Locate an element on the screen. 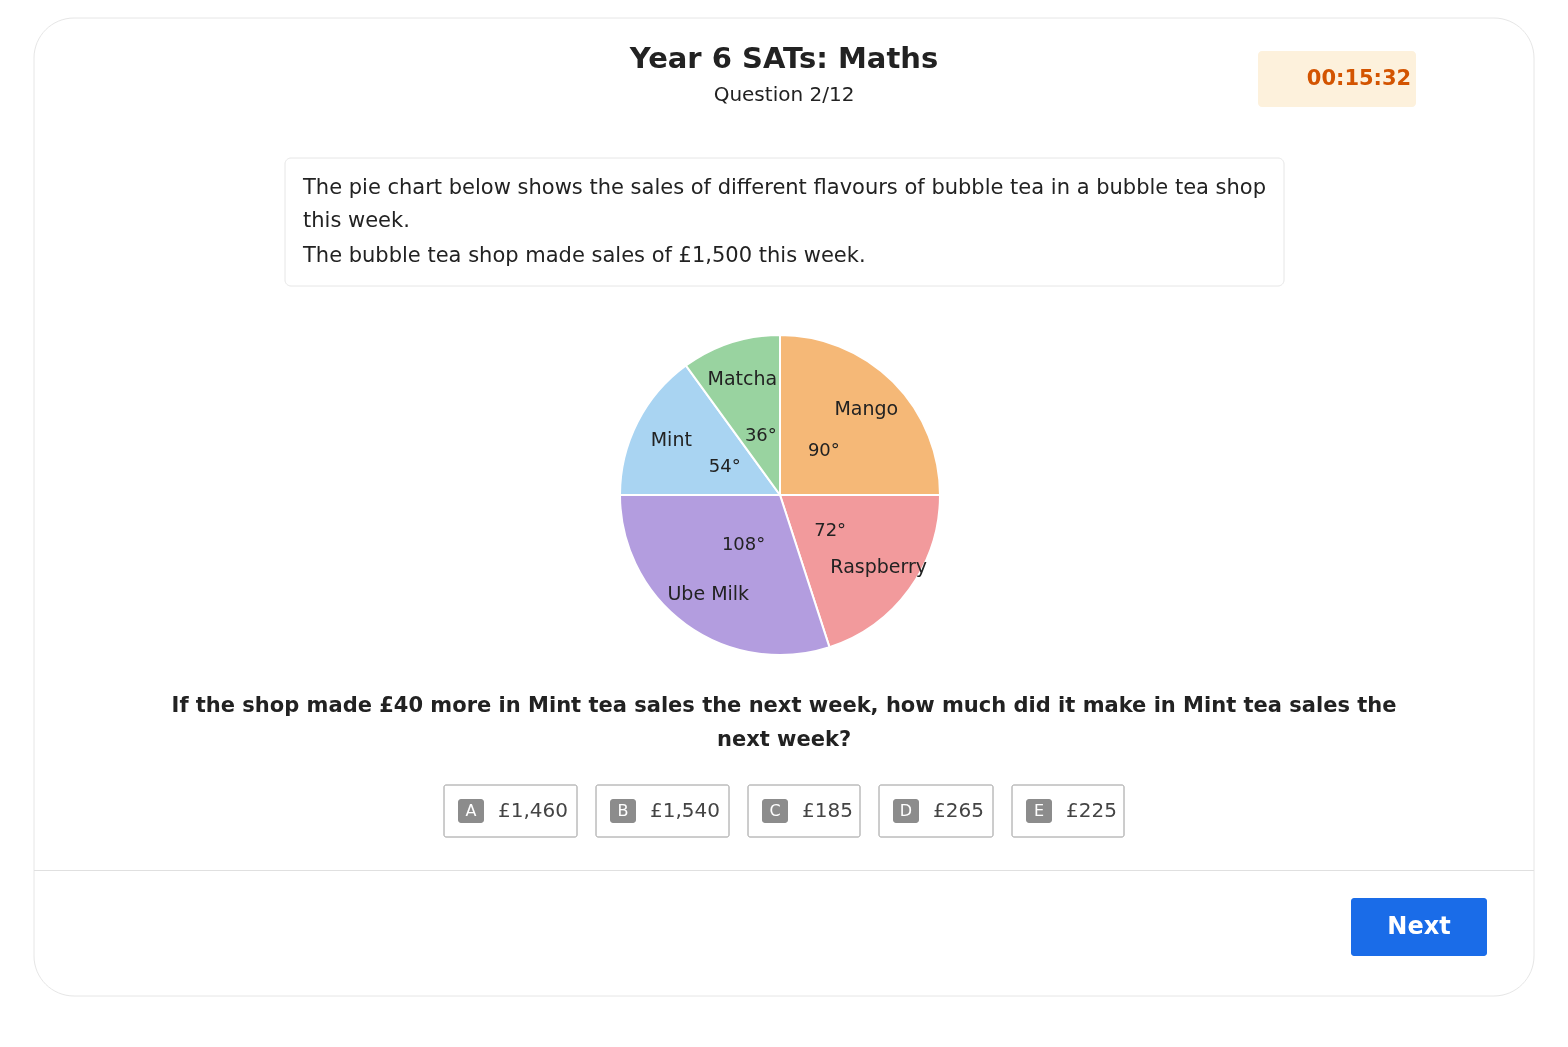  text: A is located at coordinates (471, 810).